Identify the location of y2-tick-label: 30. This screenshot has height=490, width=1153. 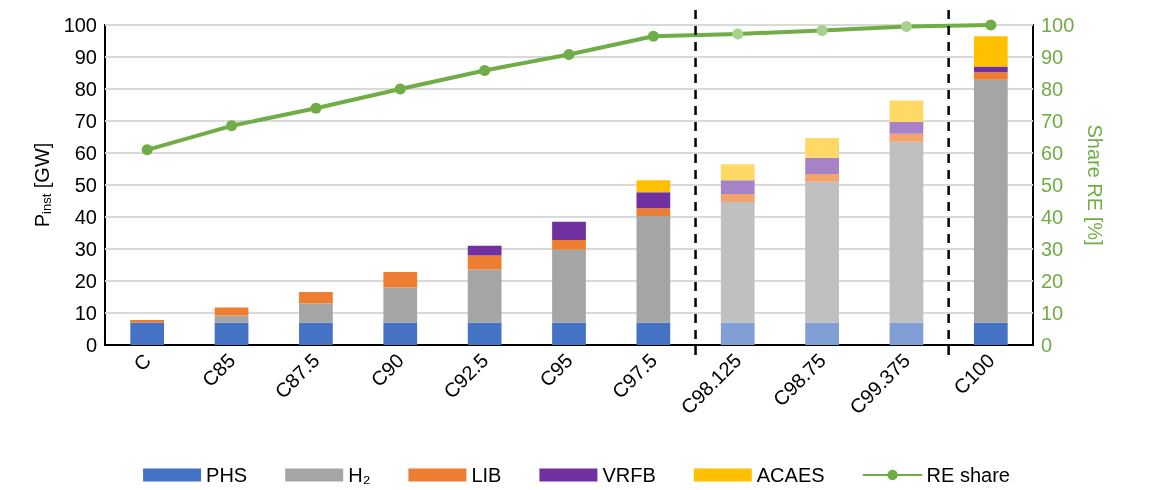
(1052, 249).